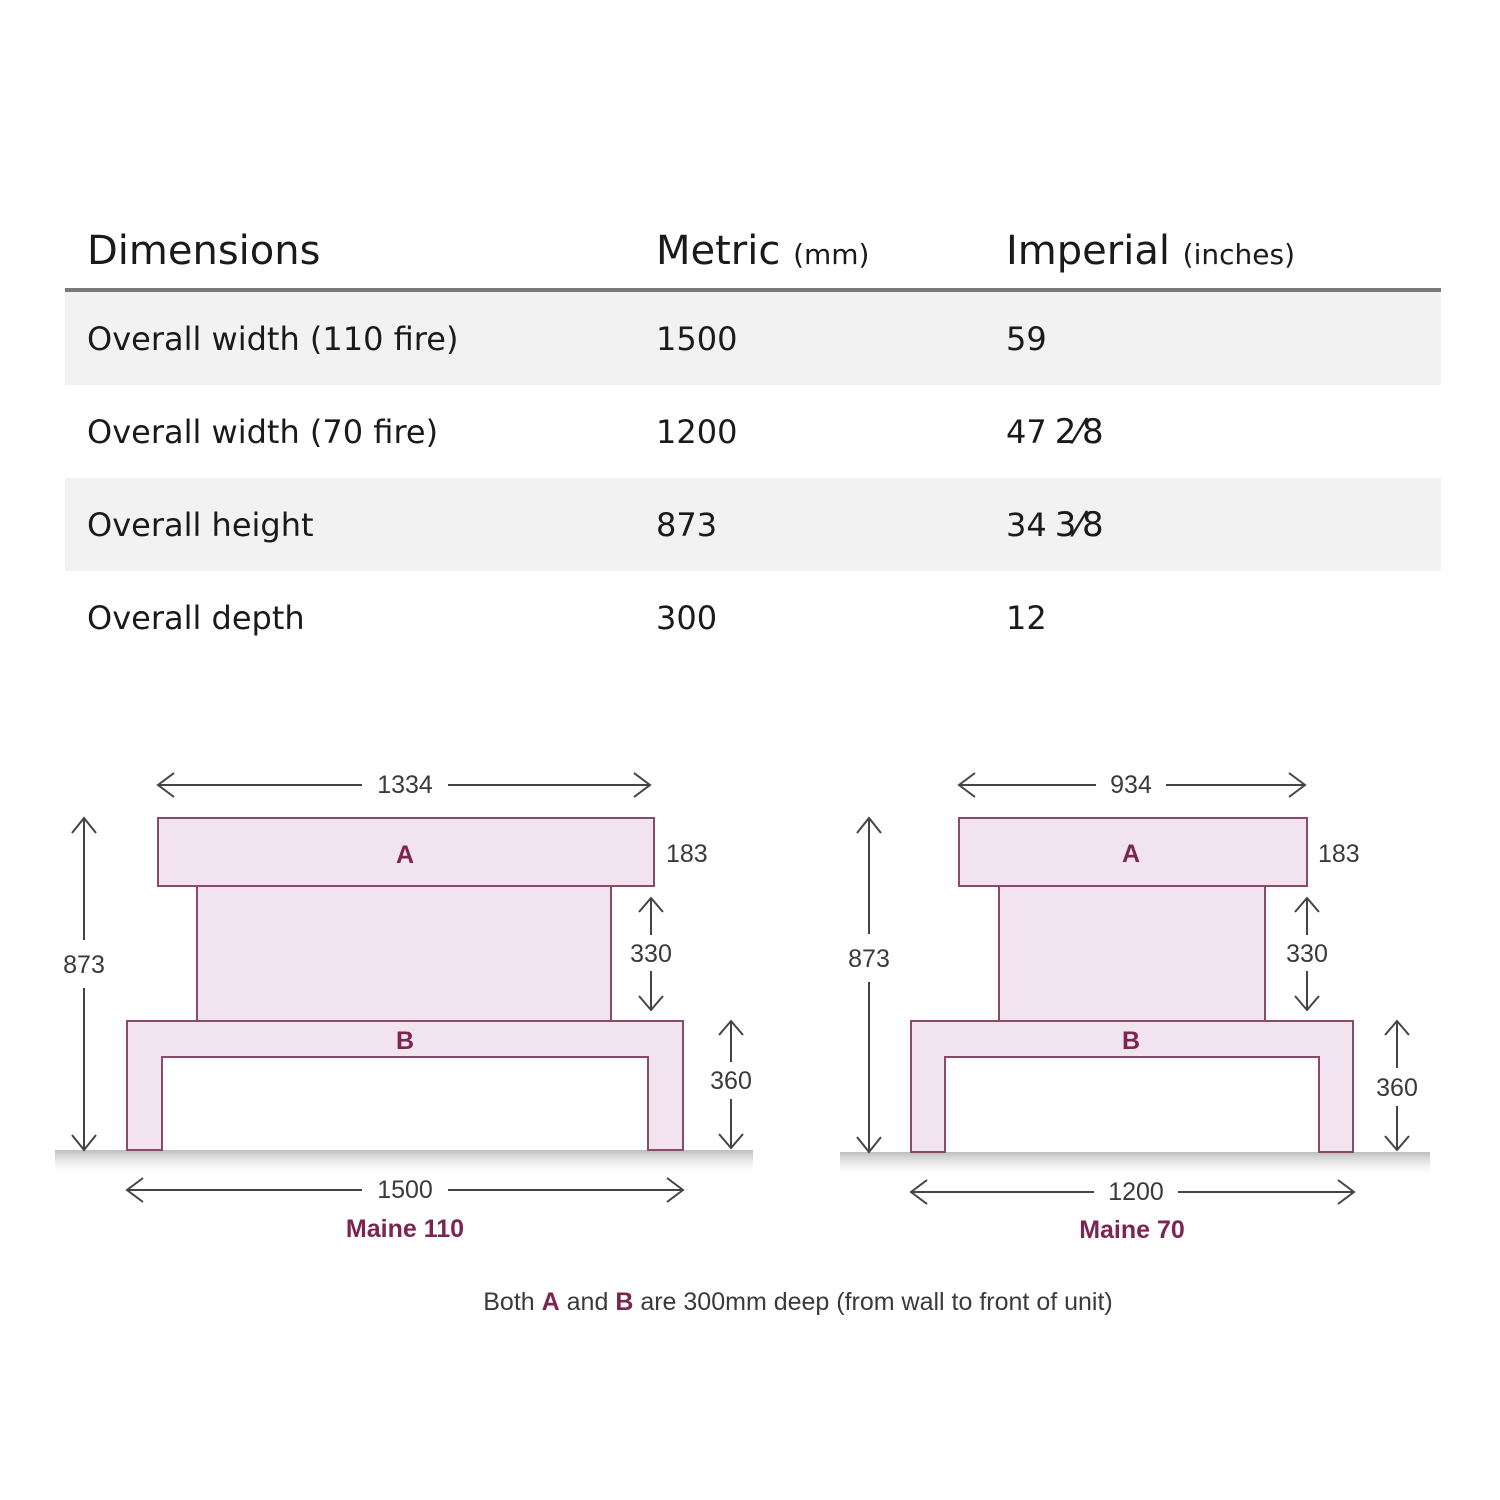  Describe the element at coordinates (687, 617) in the screenshot. I see `row-metric: 300` at that location.